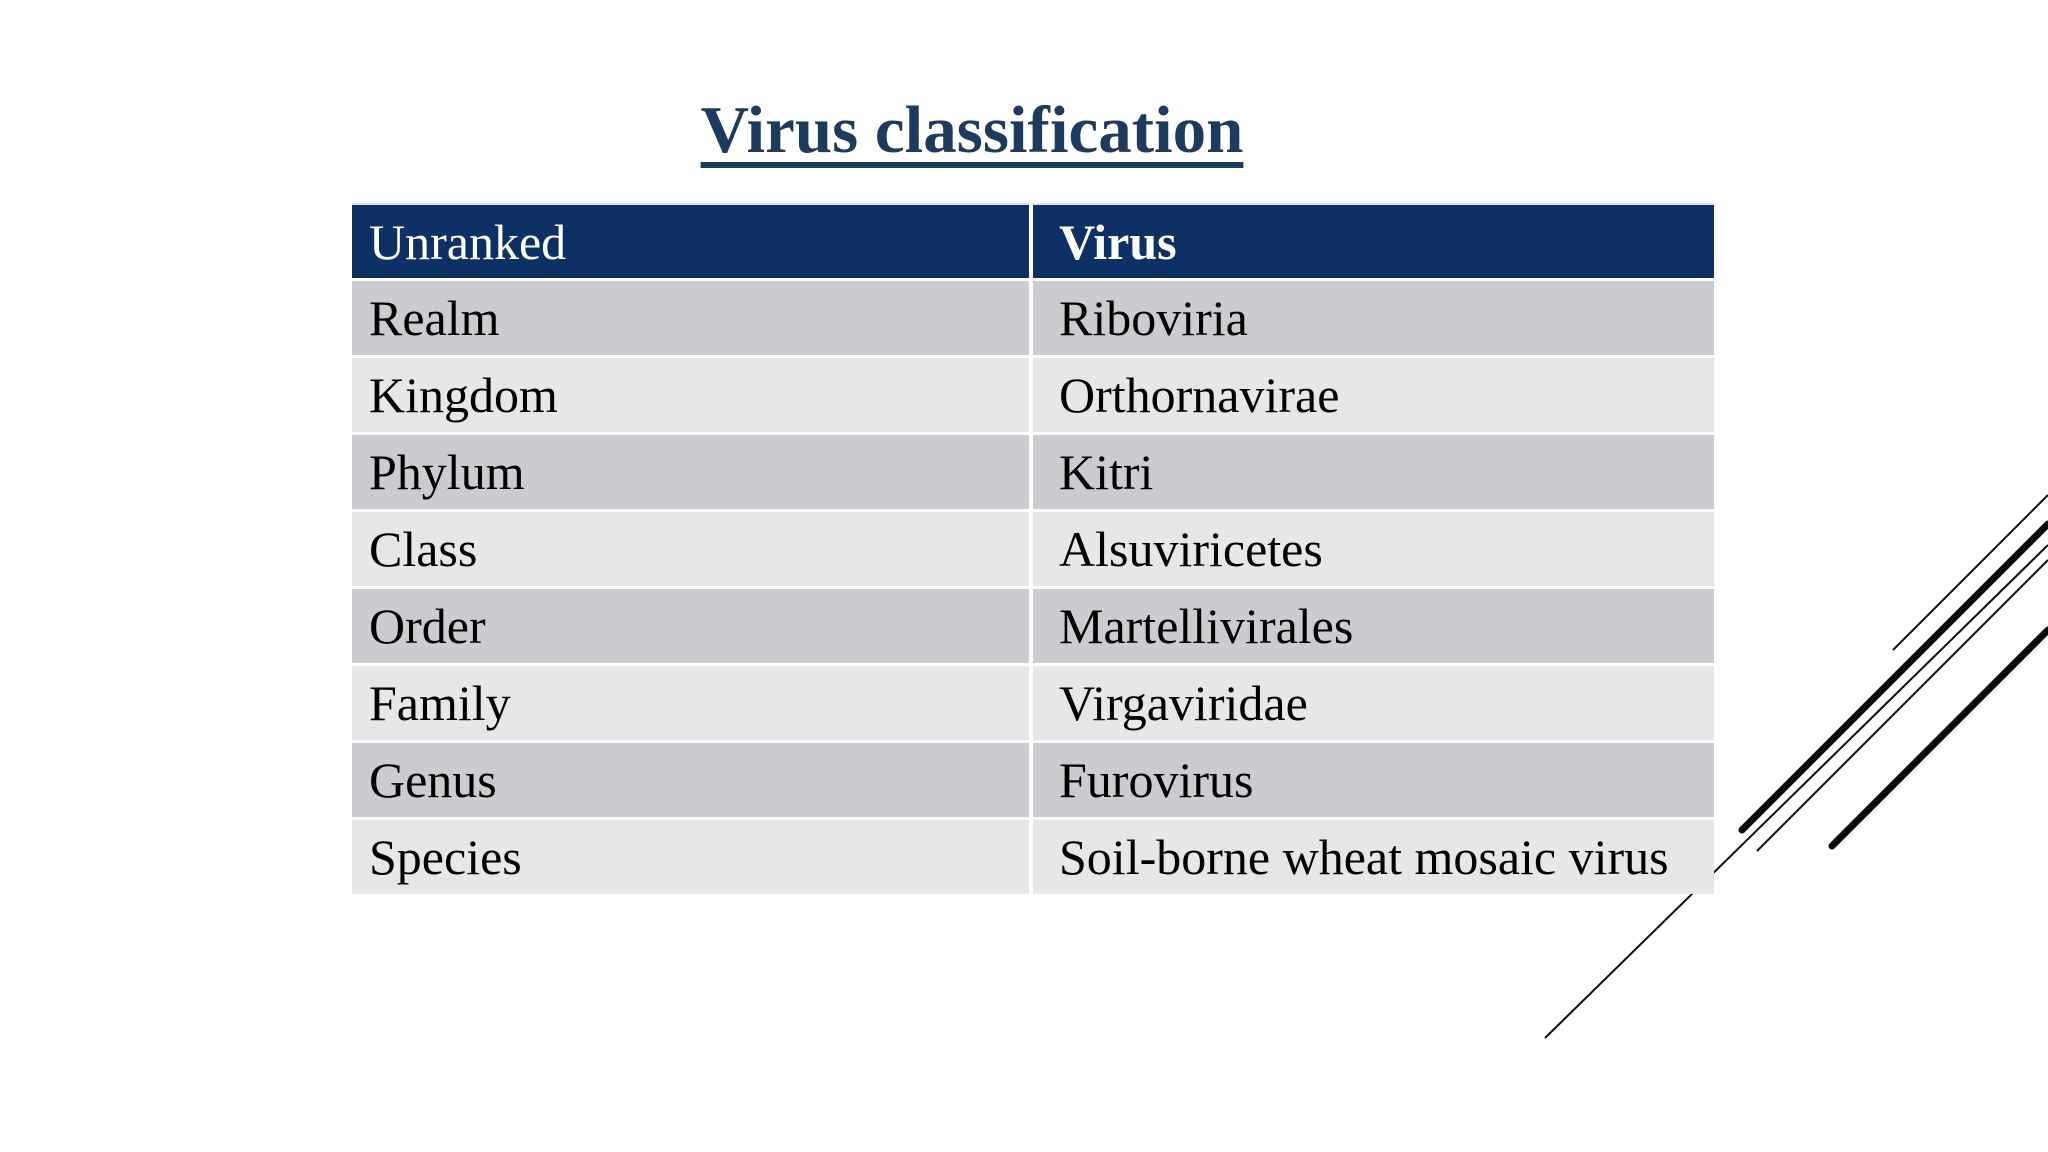 This screenshot has height=1152, width=2048. I want to click on value-cell: Alsuviricetes, so click(1373, 549).